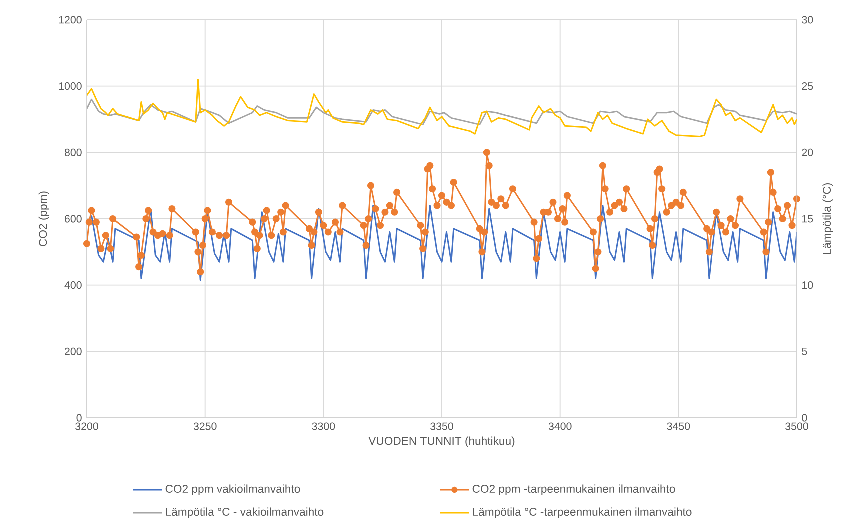 Image resolution: width=847 pixels, height=529 pixels. I want to click on y2-tick-label: 5, so click(805, 352).